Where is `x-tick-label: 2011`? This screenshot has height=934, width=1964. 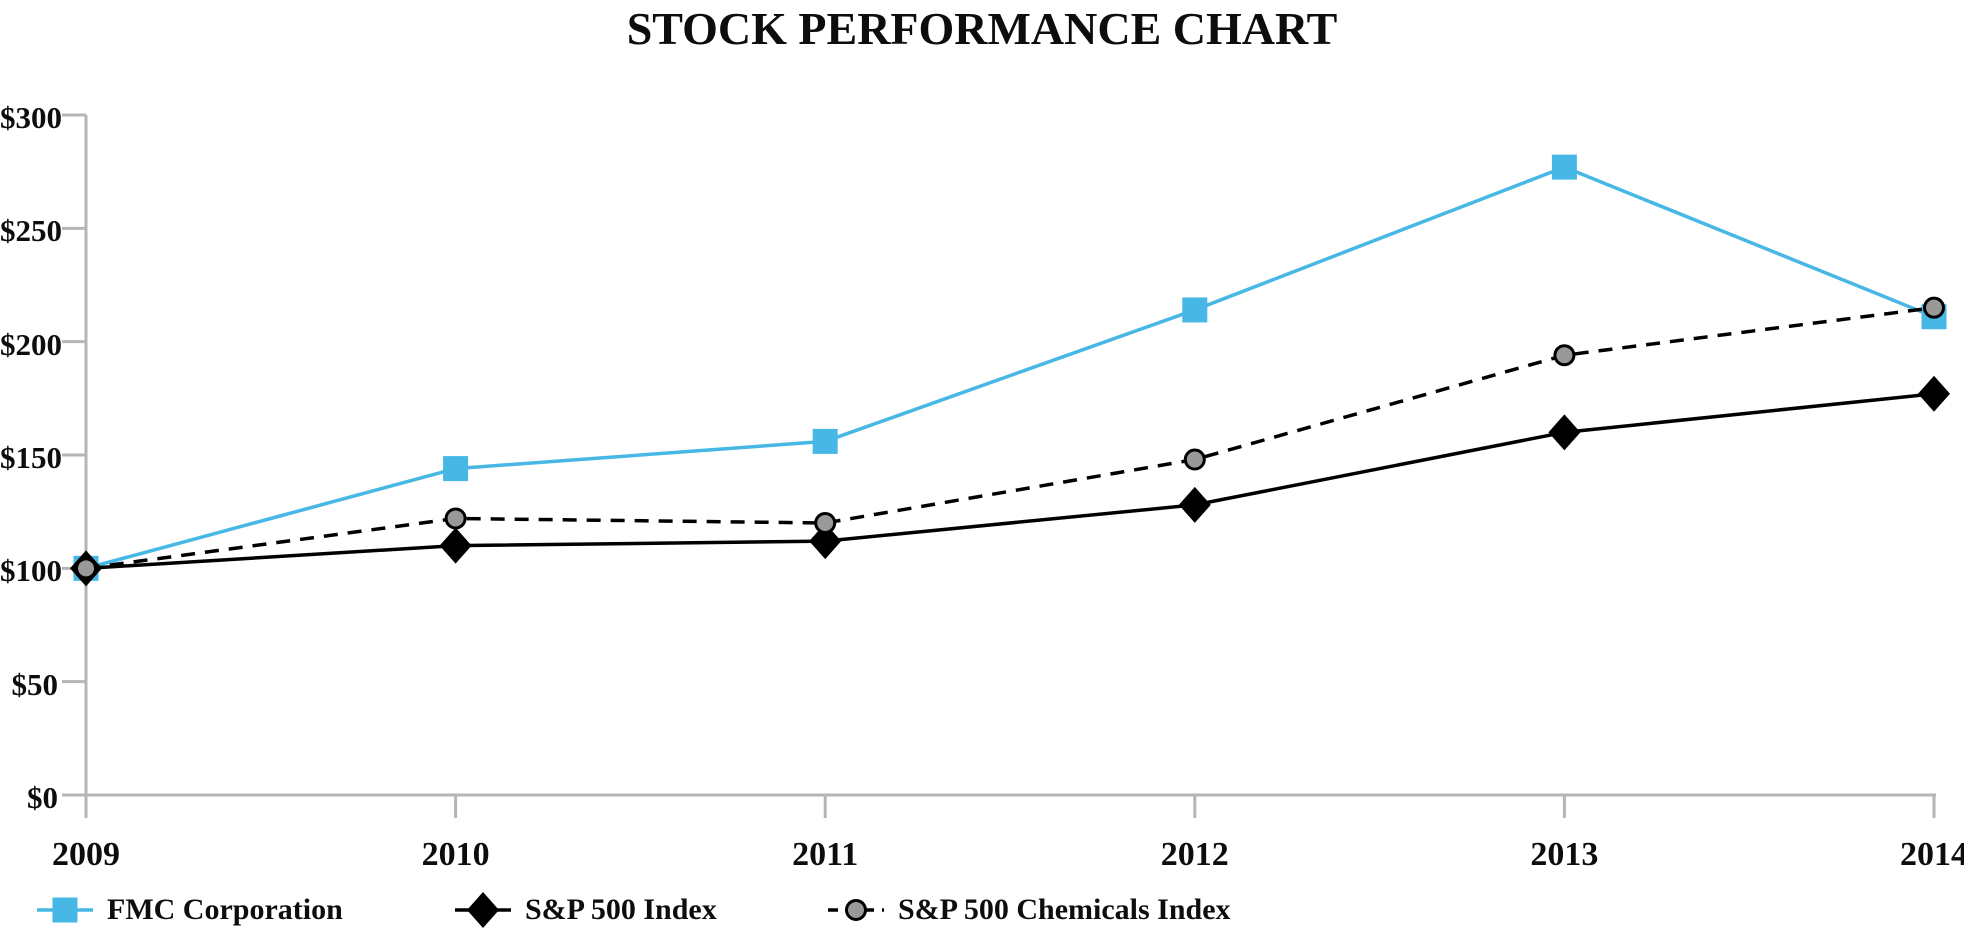 x-tick-label: 2011 is located at coordinates (825, 854).